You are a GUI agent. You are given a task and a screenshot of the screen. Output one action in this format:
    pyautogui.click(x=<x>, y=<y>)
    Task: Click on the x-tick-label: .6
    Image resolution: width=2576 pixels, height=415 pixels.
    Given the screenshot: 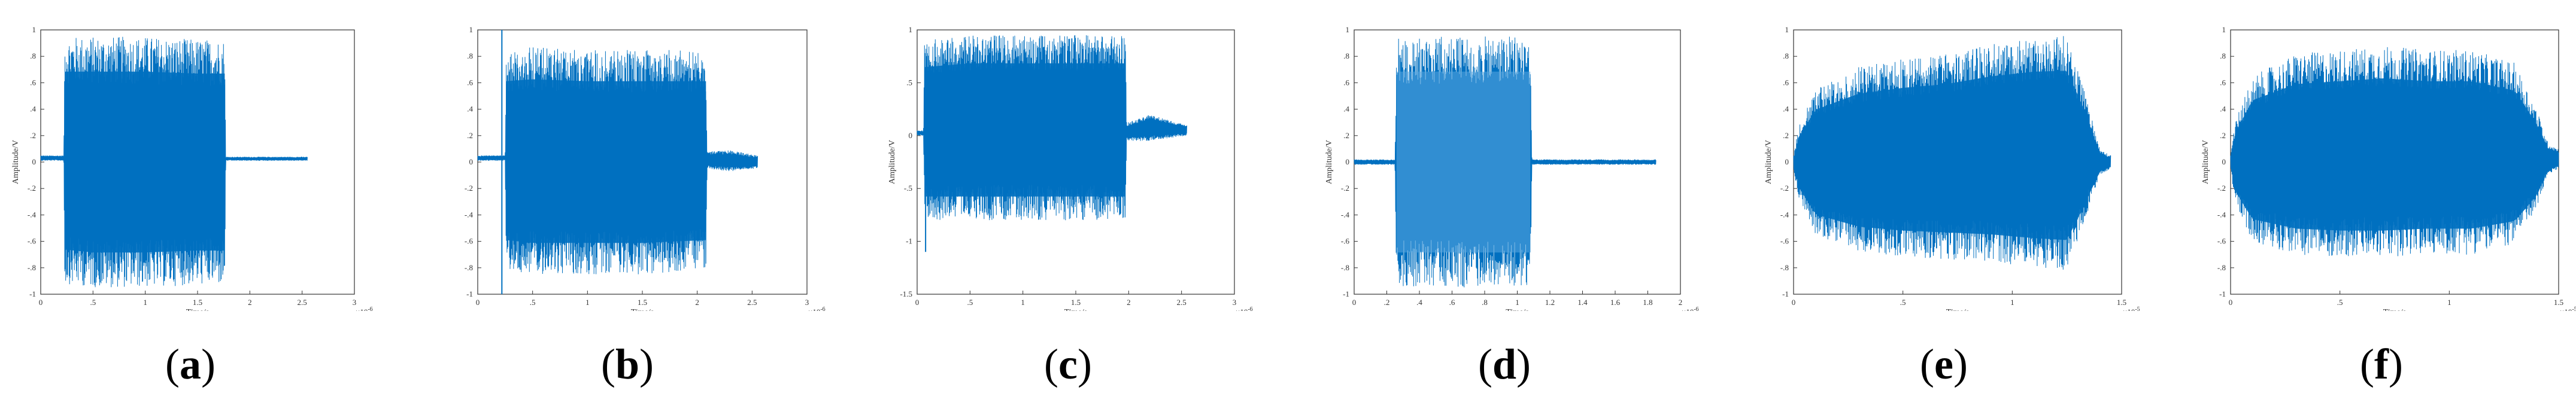 What is the action you would take?
    pyautogui.click(x=1452, y=303)
    